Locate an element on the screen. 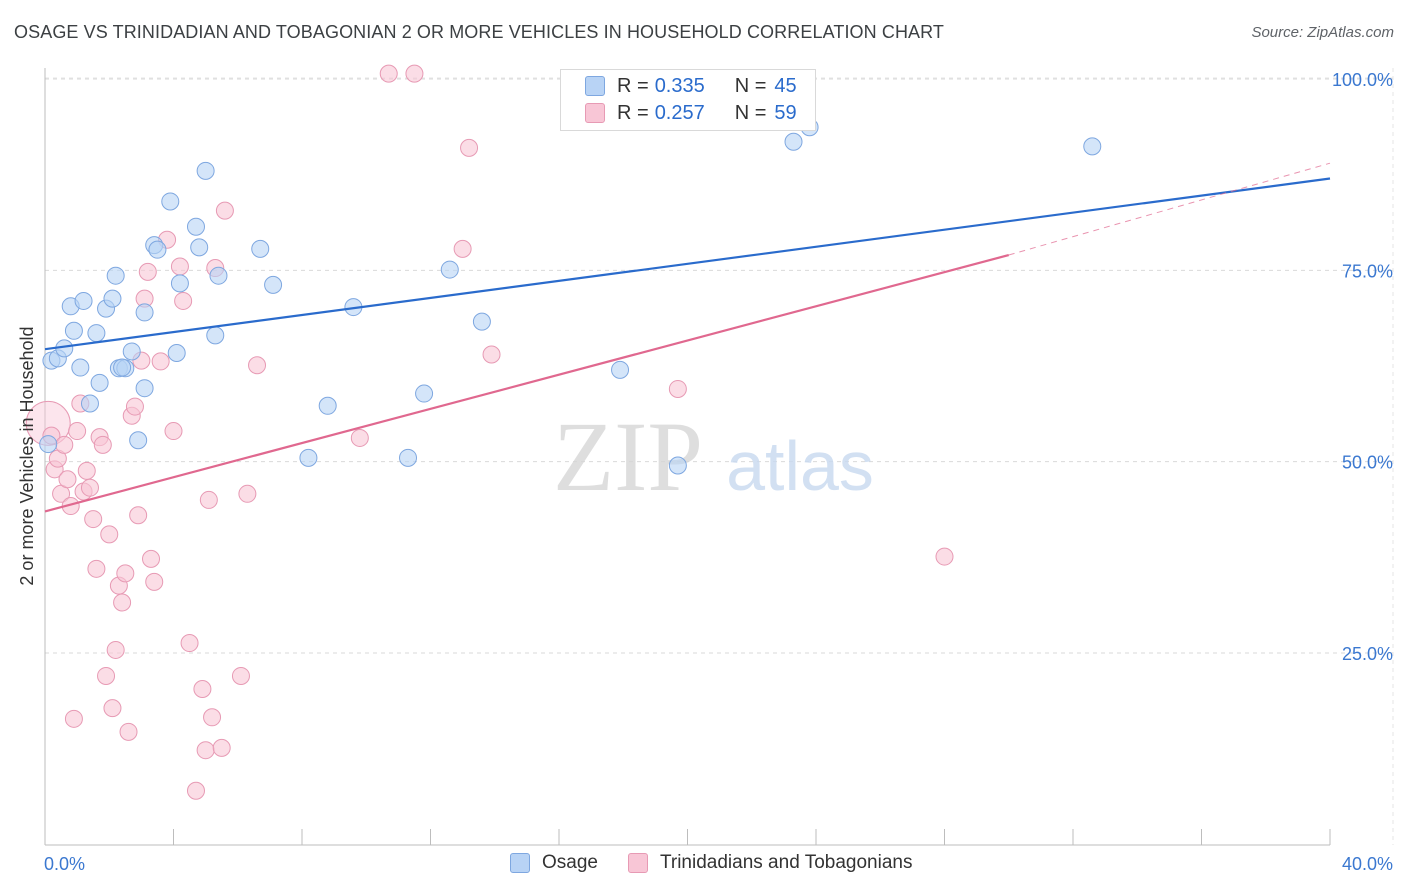  series-legend-osage: Osage is located at coordinates (554, 863).